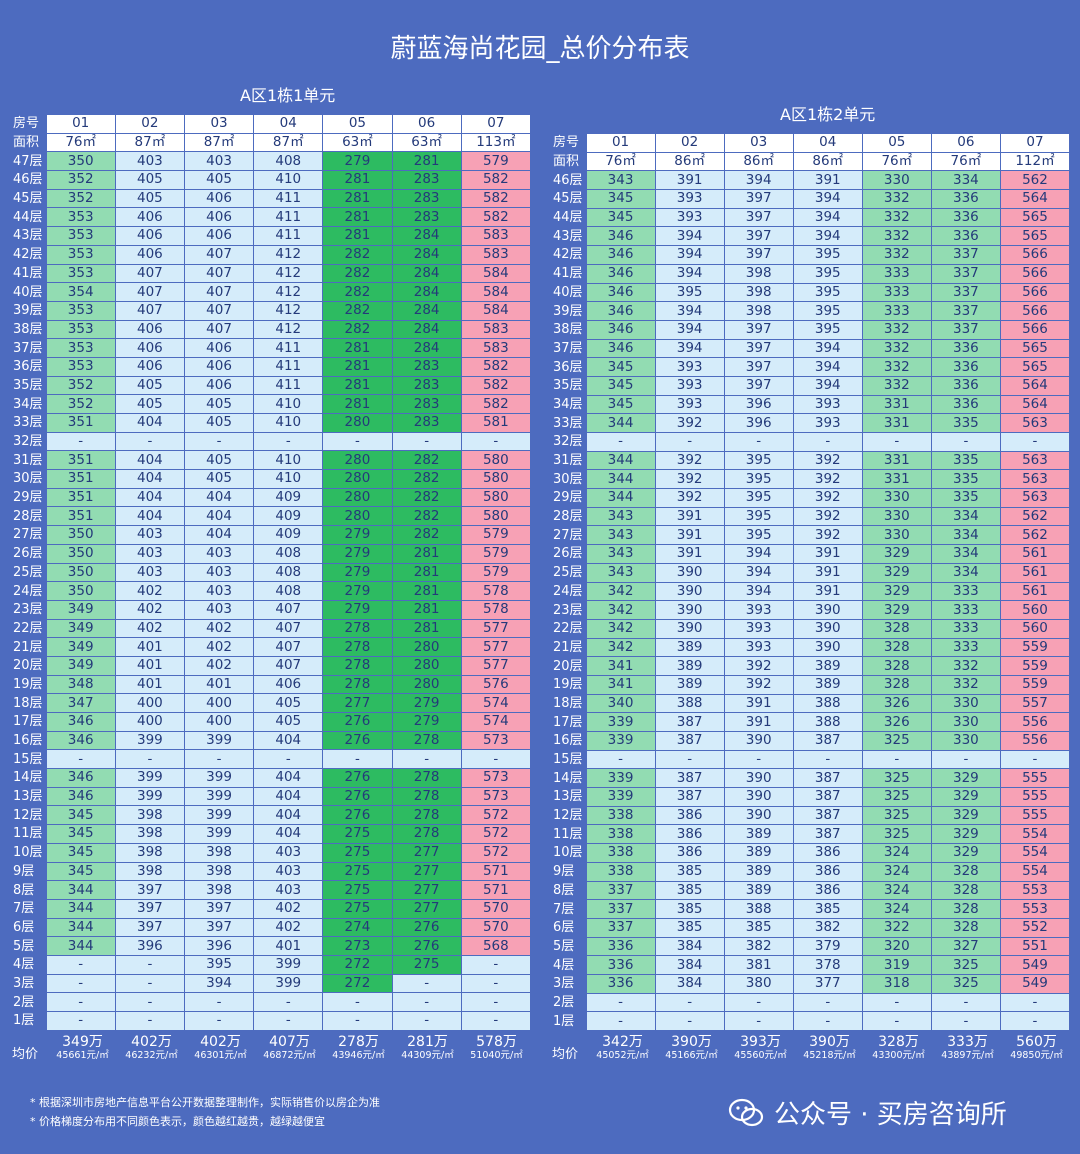  I want to click on floor-row: 9层 338 385 389 386 324 328 554, so click(811, 871).